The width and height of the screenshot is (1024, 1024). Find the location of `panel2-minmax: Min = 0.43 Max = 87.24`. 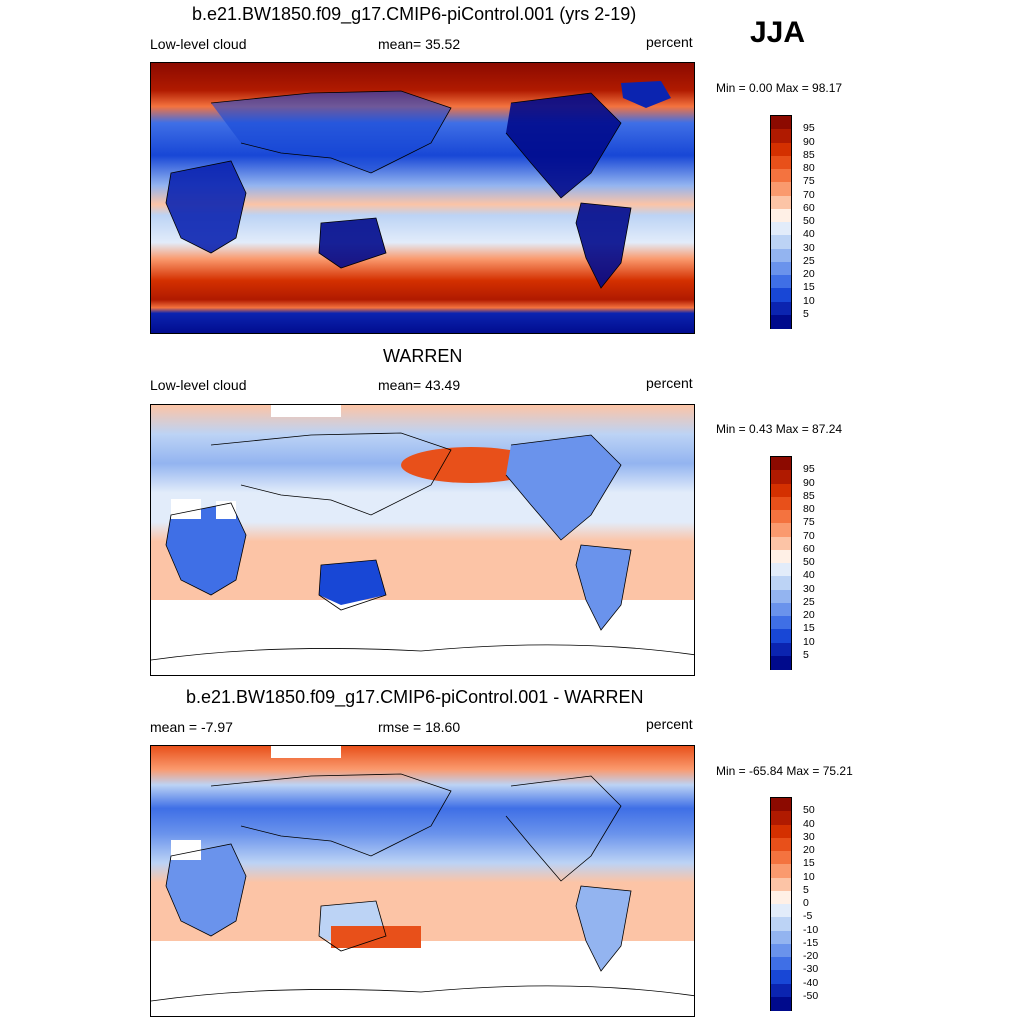

panel2-minmax: Min = 0.43 Max = 87.24 is located at coordinates (779, 429).